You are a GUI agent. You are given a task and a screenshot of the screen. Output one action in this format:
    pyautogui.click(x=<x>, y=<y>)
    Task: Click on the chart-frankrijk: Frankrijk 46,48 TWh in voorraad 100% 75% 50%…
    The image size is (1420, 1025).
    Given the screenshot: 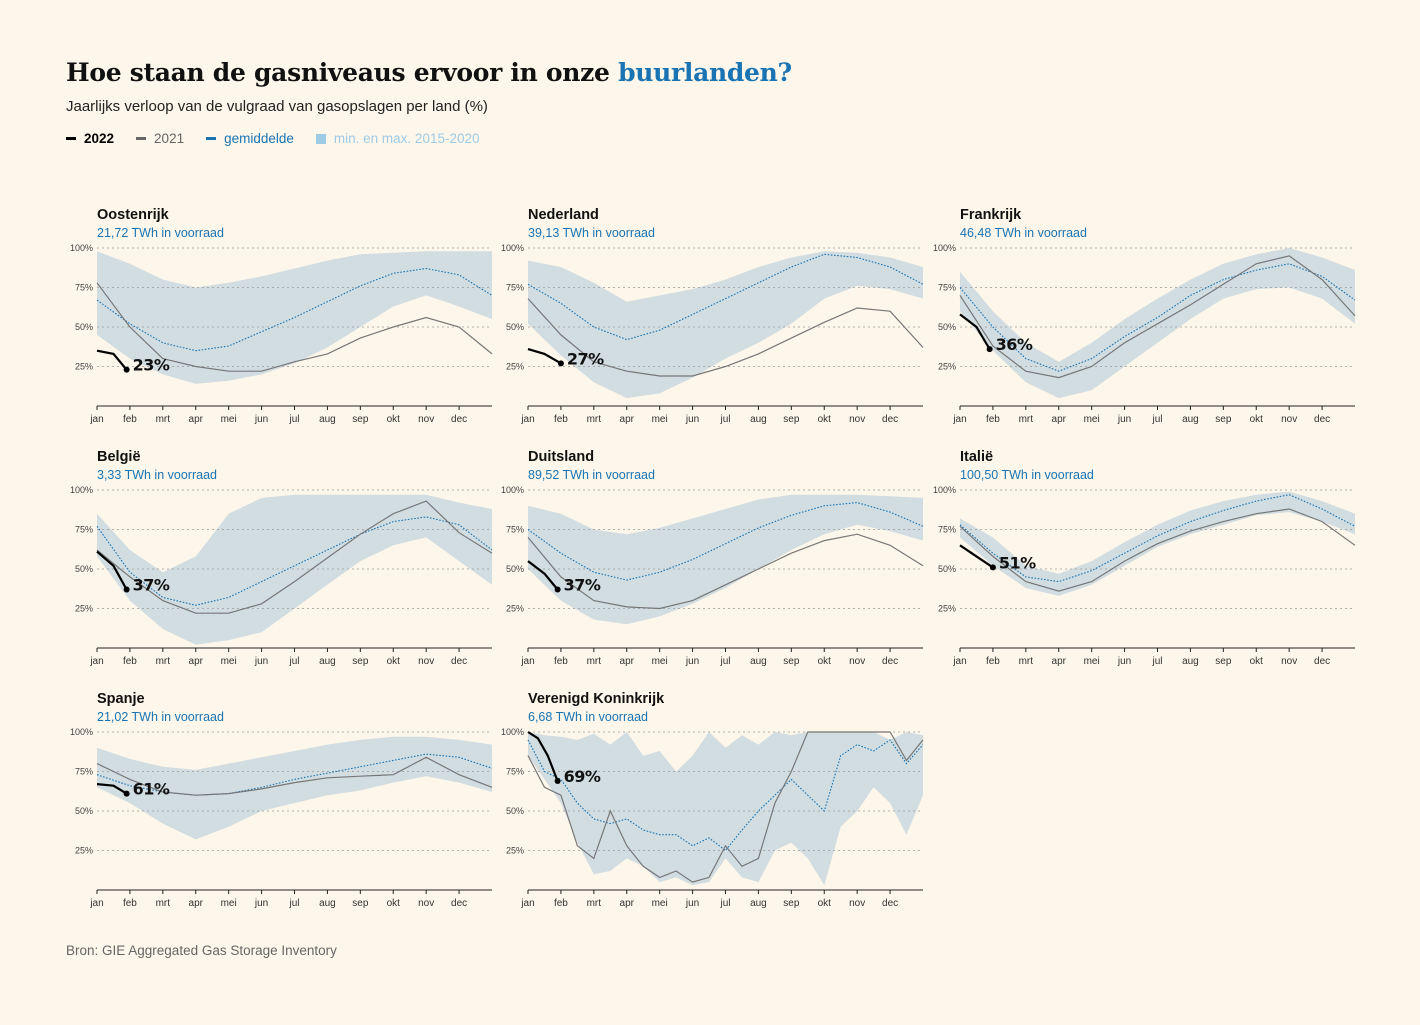 What is the action you would take?
    pyautogui.click(x=1144, y=316)
    